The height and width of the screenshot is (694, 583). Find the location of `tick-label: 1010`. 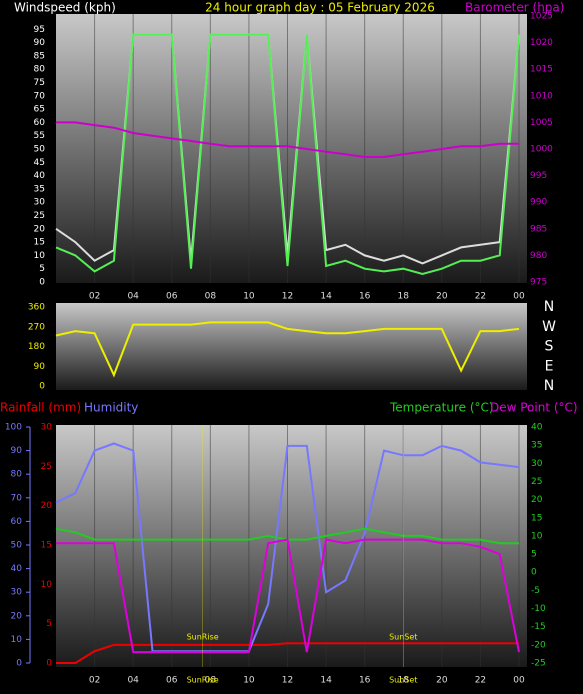

tick-label: 1010 is located at coordinates (541, 96).